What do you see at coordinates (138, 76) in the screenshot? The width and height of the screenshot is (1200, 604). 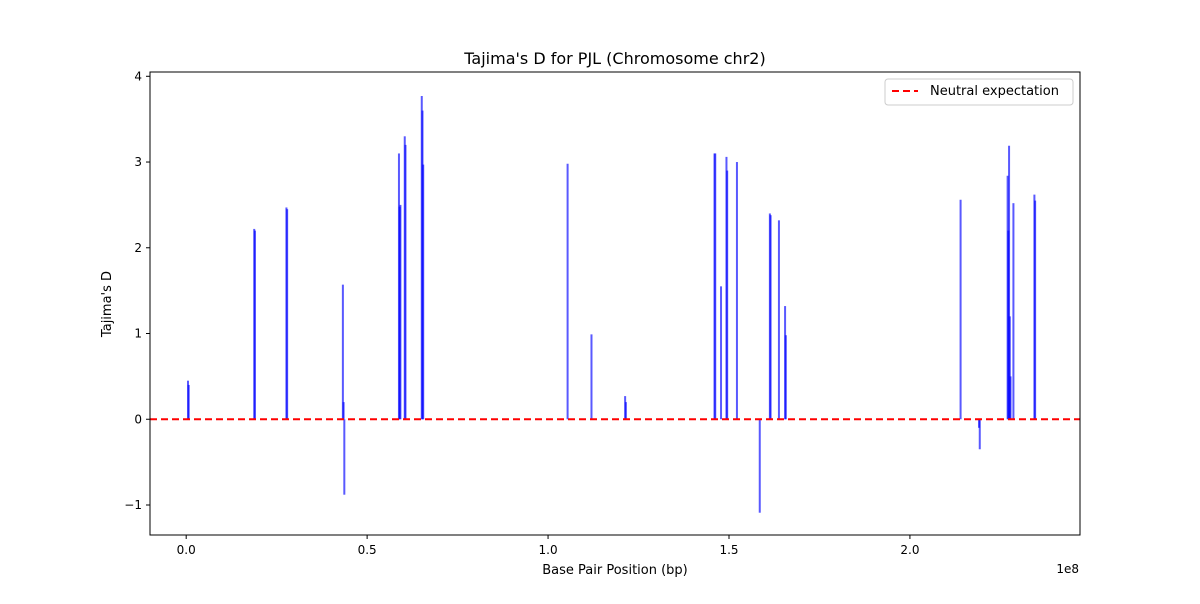 I see `y-tick-label: 4` at bounding box center [138, 76].